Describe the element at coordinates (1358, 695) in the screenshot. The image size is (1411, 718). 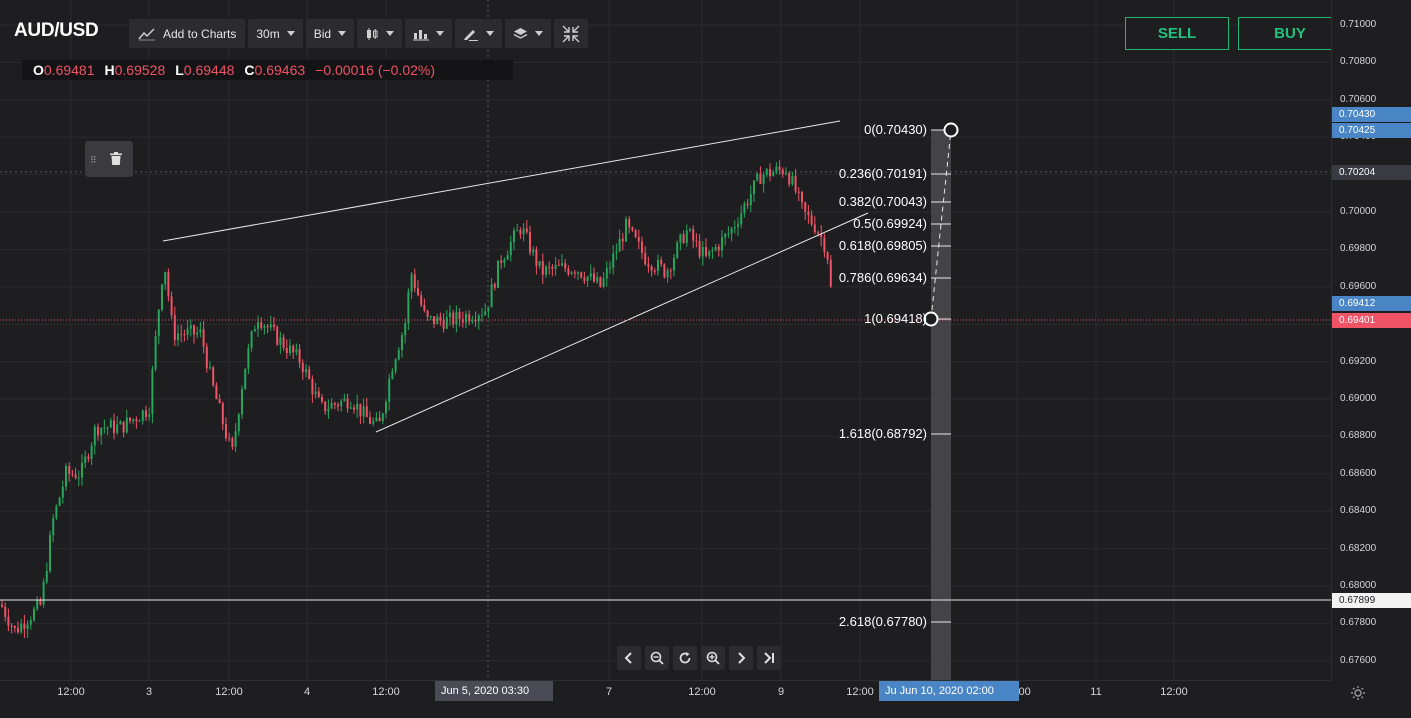
I see `gear-icon` at that location.